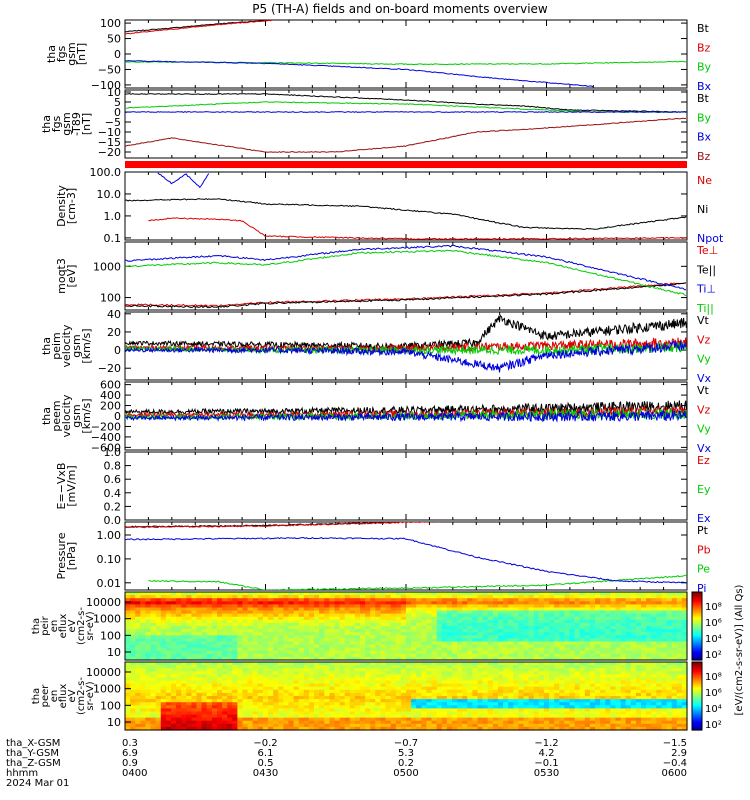 This screenshot has height=800, width=750. I want to click on ytick-label: 10000, so click(103, 602).